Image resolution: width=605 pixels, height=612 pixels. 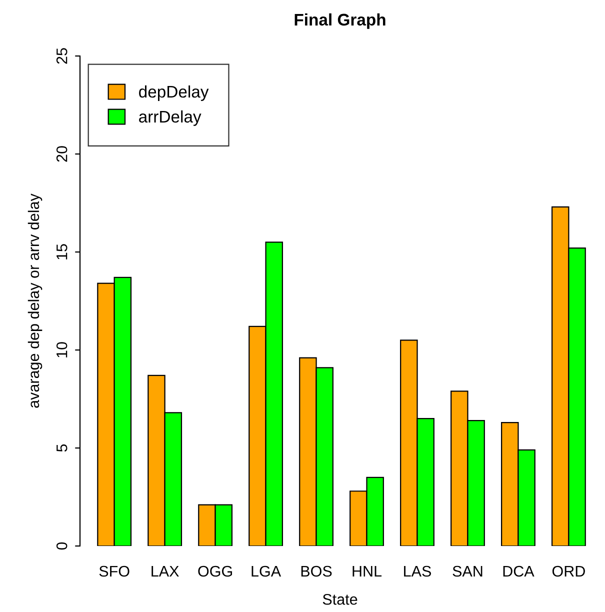 What do you see at coordinates (467, 571) in the screenshot?
I see `x-tick-label: SAN` at bounding box center [467, 571].